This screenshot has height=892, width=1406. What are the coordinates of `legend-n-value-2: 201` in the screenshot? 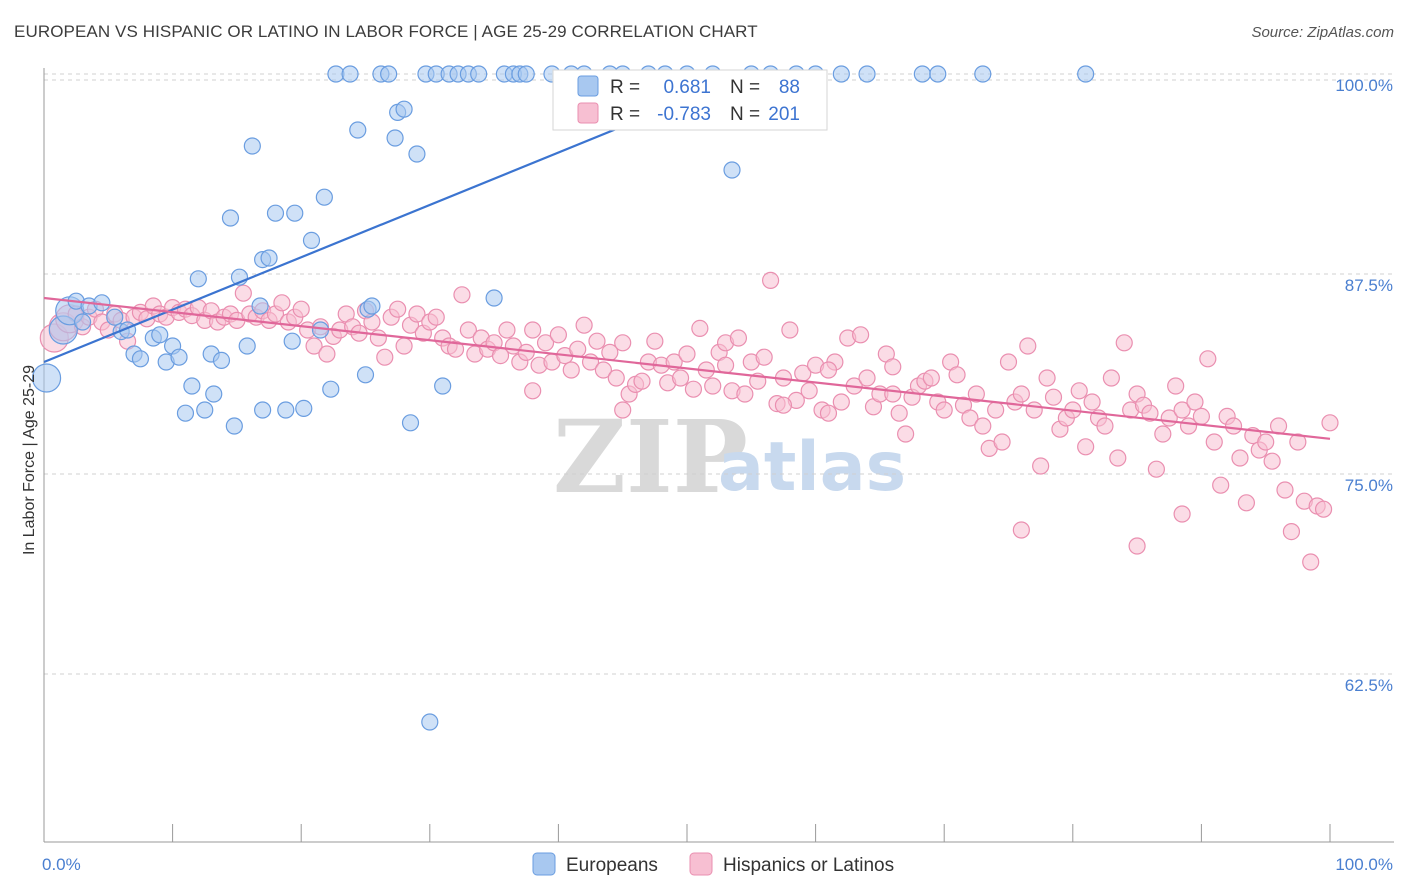 It's located at (784, 114).